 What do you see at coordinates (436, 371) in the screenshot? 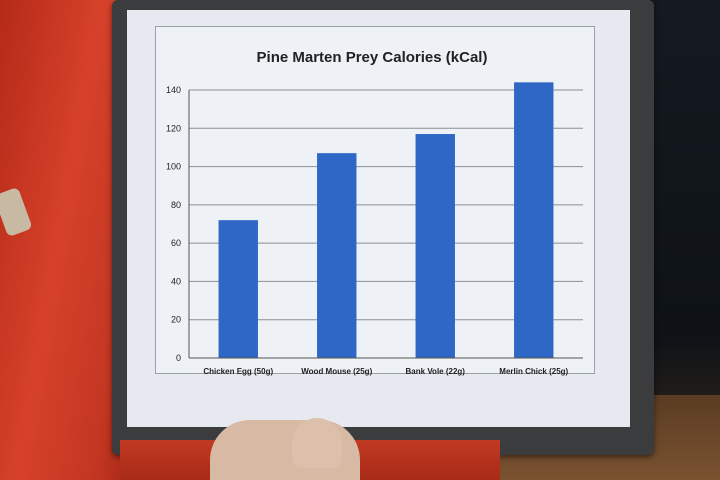
I see `category-label: Bank Vole (22g)` at bounding box center [436, 371].